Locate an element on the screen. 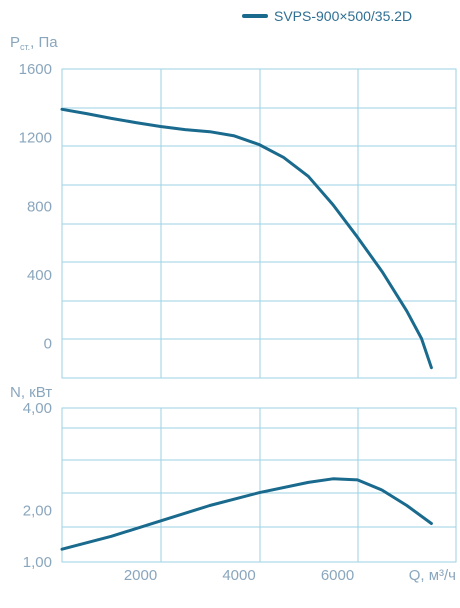 The image size is (460, 608). power-tick-label: 4,00 is located at coordinates (37, 408).